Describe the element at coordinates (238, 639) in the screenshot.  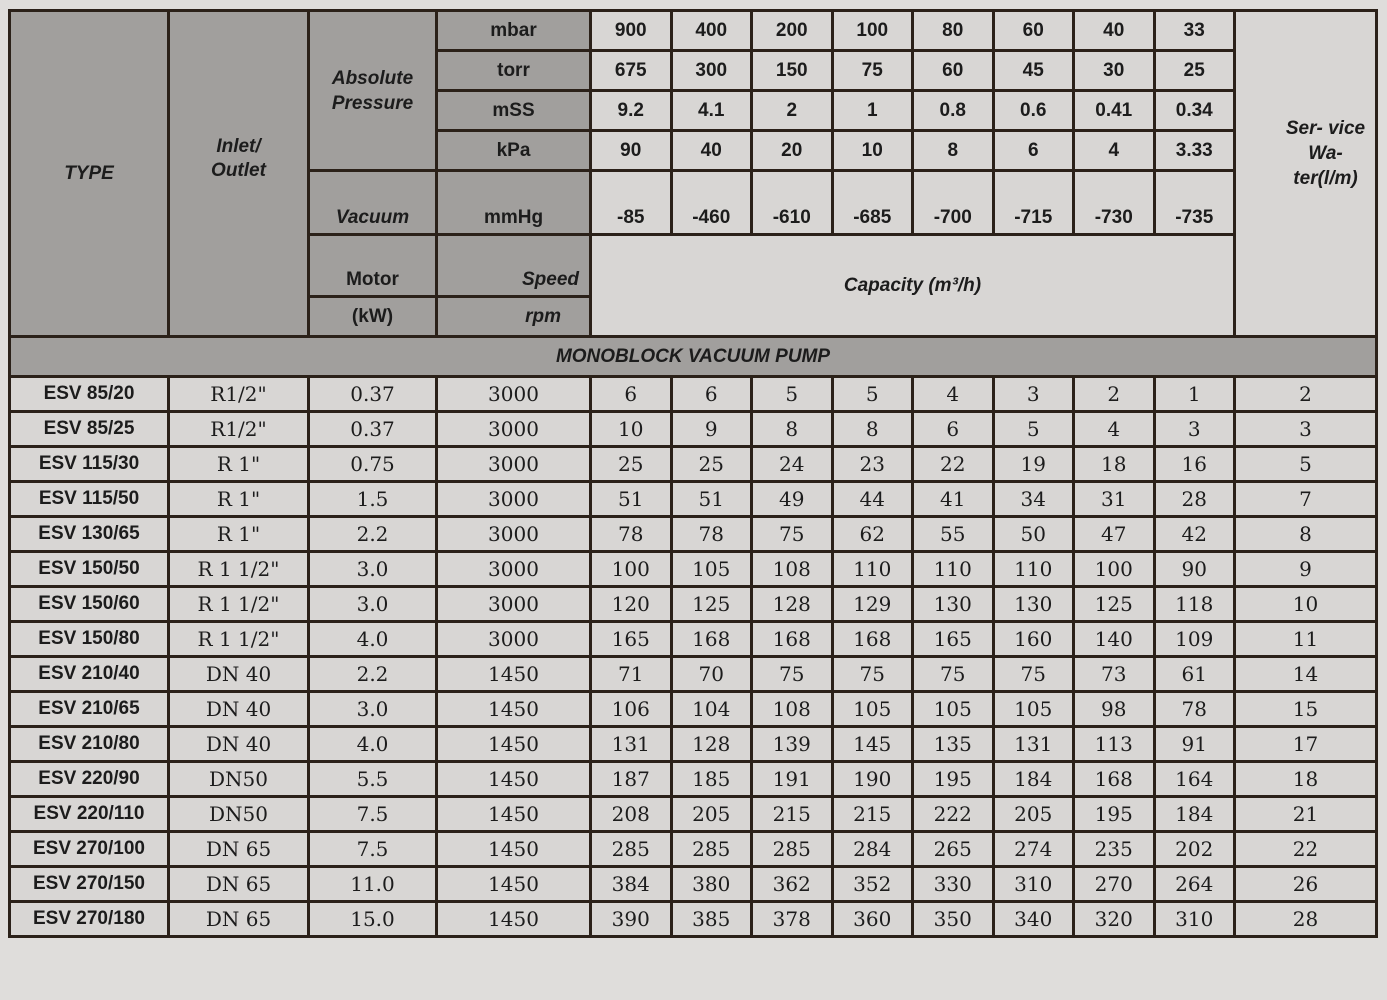
I see `inlet-cell: R 1 1/2"` at that location.